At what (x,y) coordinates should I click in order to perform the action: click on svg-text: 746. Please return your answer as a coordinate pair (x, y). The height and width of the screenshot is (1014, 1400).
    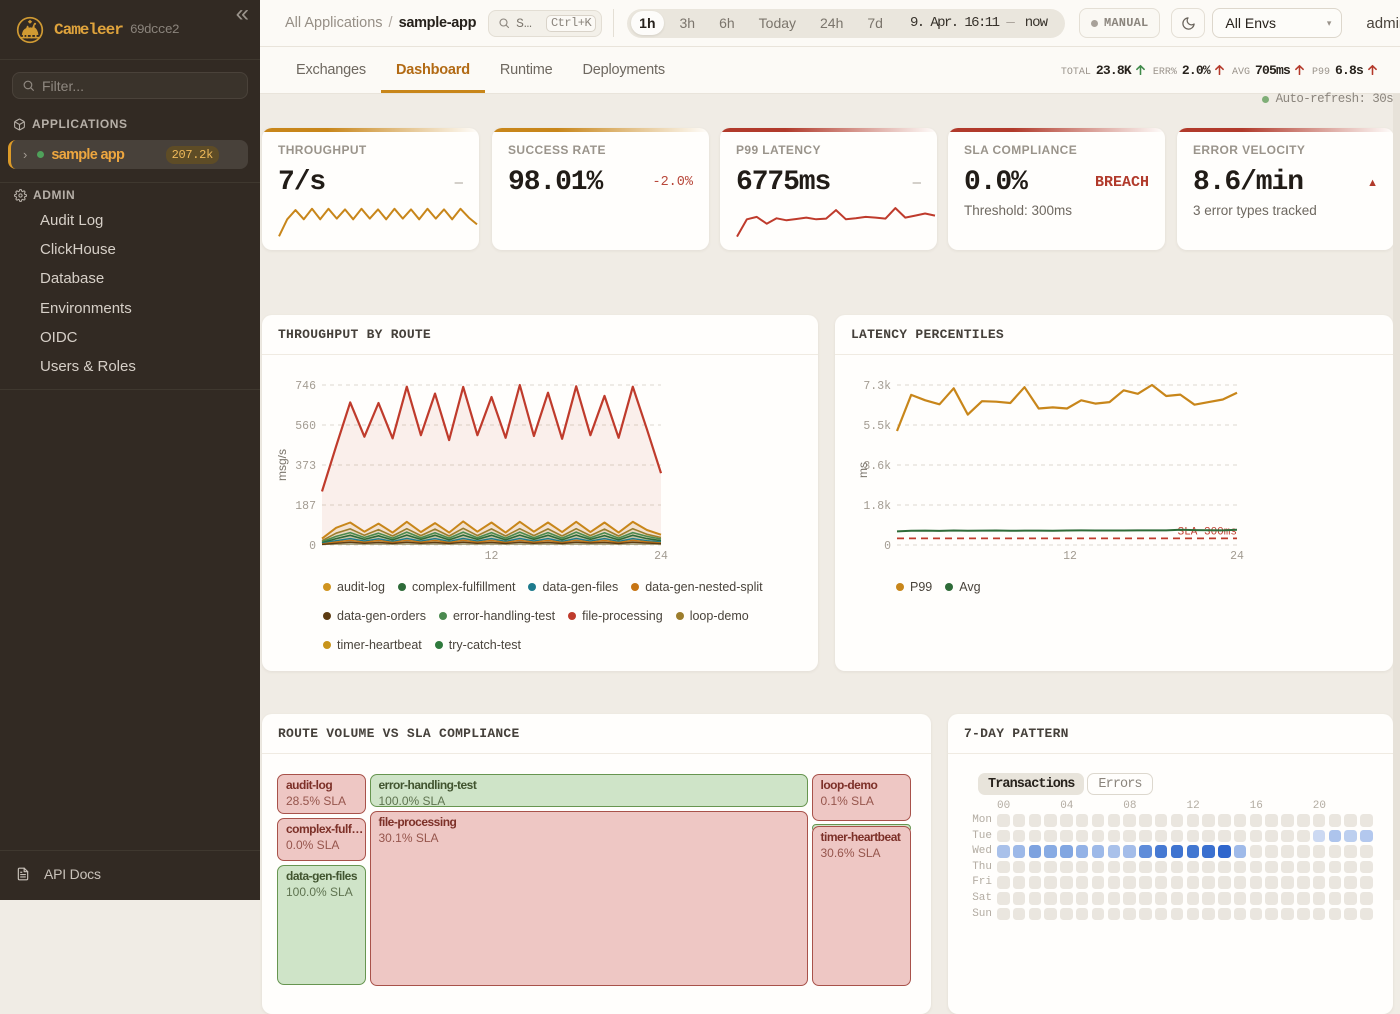
    Looking at the image, I should click on (305, 386).